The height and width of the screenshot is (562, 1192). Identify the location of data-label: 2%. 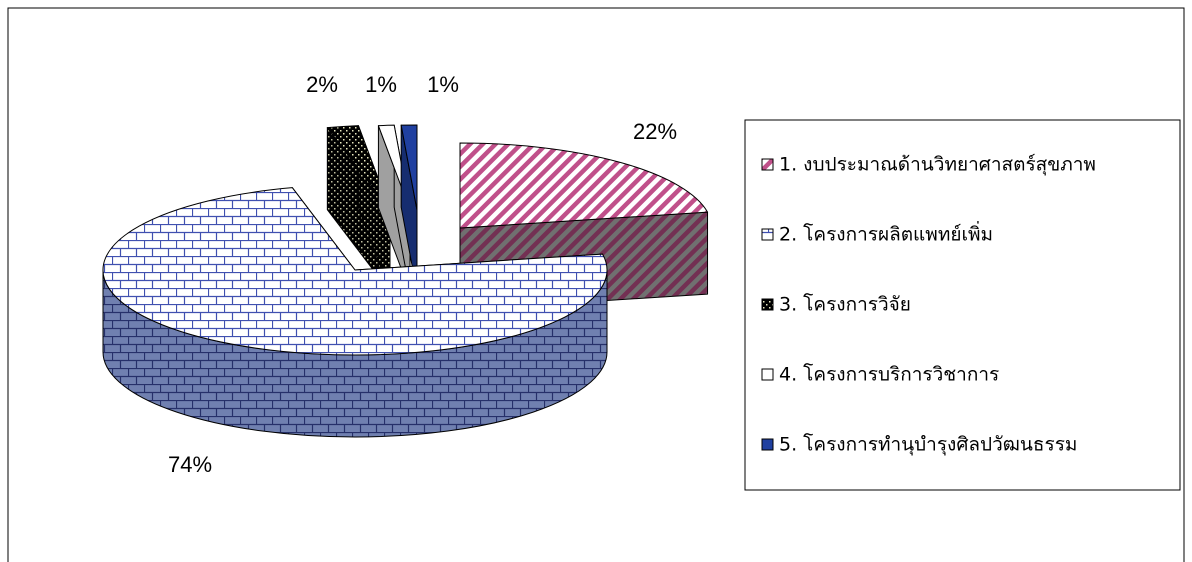
(322, 84).